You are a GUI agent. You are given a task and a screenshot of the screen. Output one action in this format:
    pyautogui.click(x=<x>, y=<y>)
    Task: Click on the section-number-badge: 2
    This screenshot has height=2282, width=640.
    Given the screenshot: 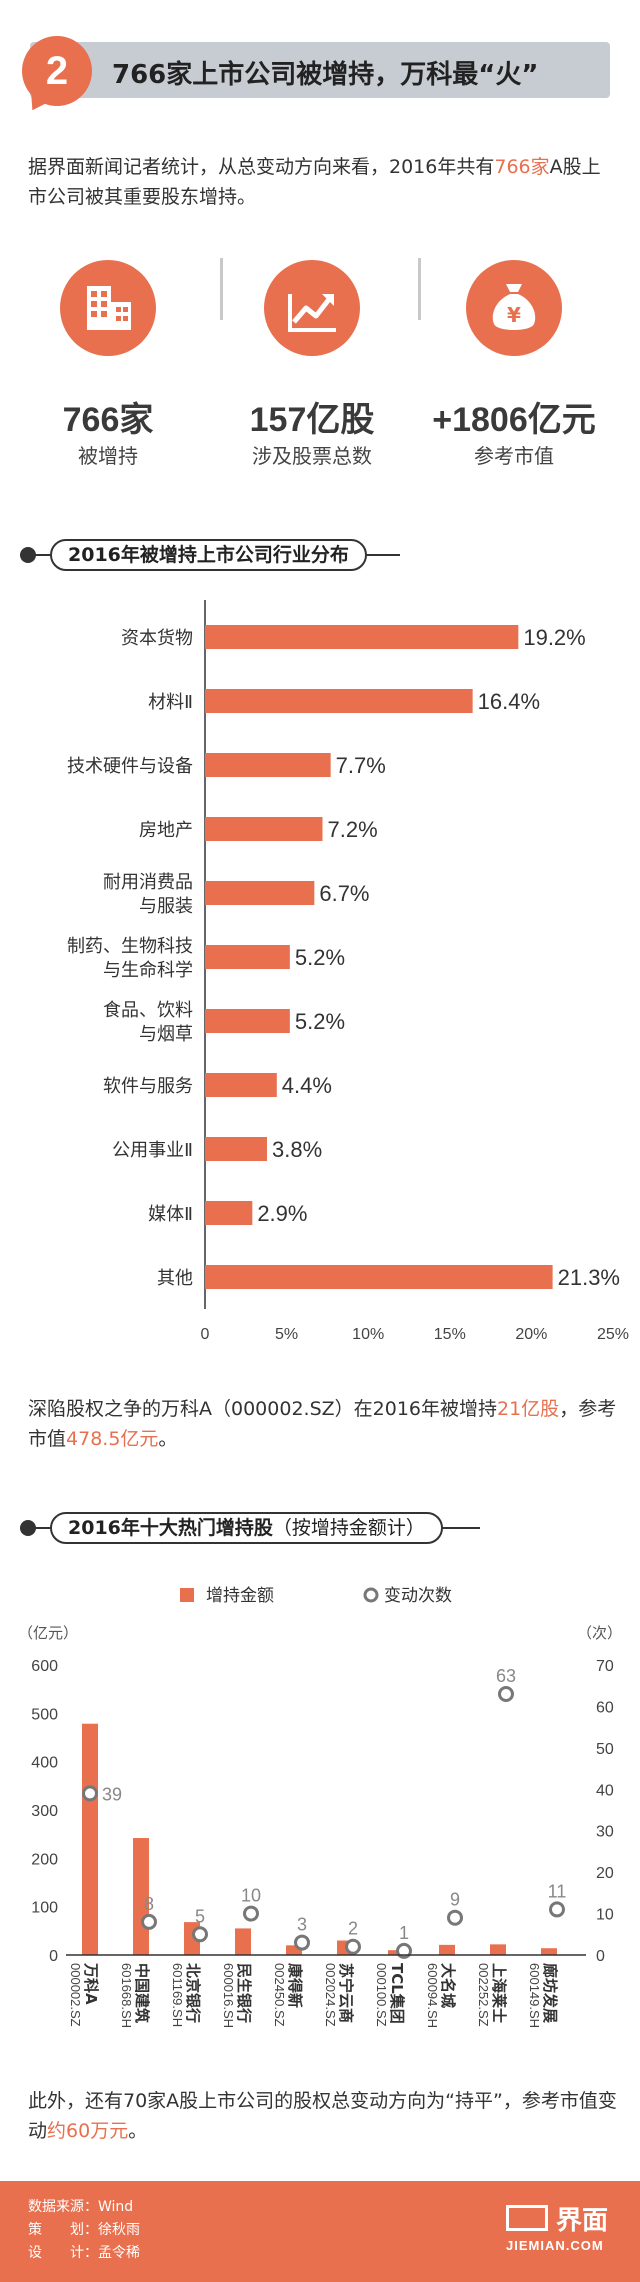 What is the action you would take?
    pyautogui.click(x=57, y=71)
    